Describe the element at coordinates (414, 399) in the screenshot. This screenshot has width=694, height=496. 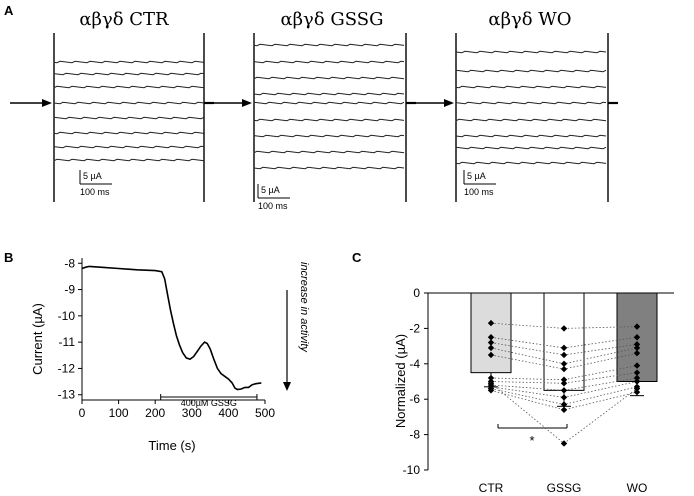
I see `c-y-tick-label: -6` at that location.